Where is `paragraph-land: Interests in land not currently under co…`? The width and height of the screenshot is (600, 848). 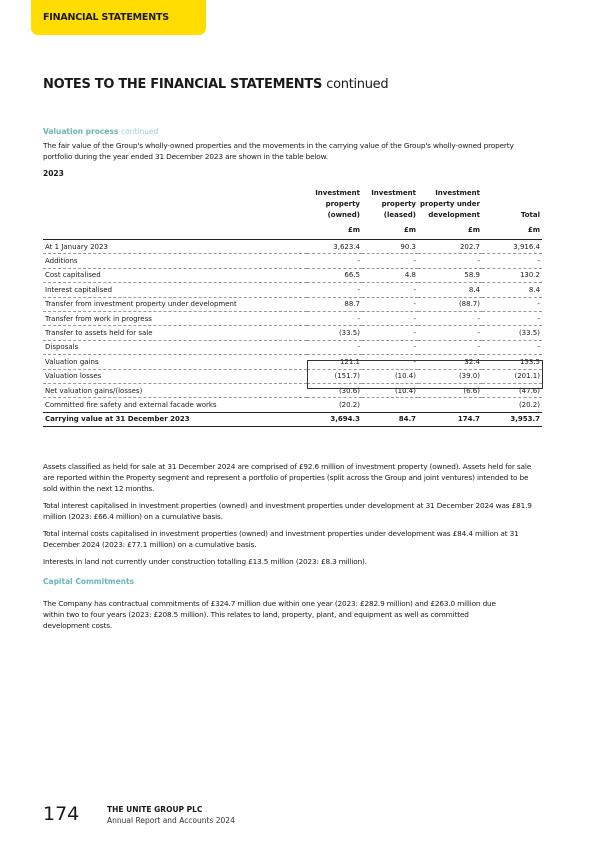 paragraph-land: Interests in land not currently under co… is located at coordinates (205, 561).